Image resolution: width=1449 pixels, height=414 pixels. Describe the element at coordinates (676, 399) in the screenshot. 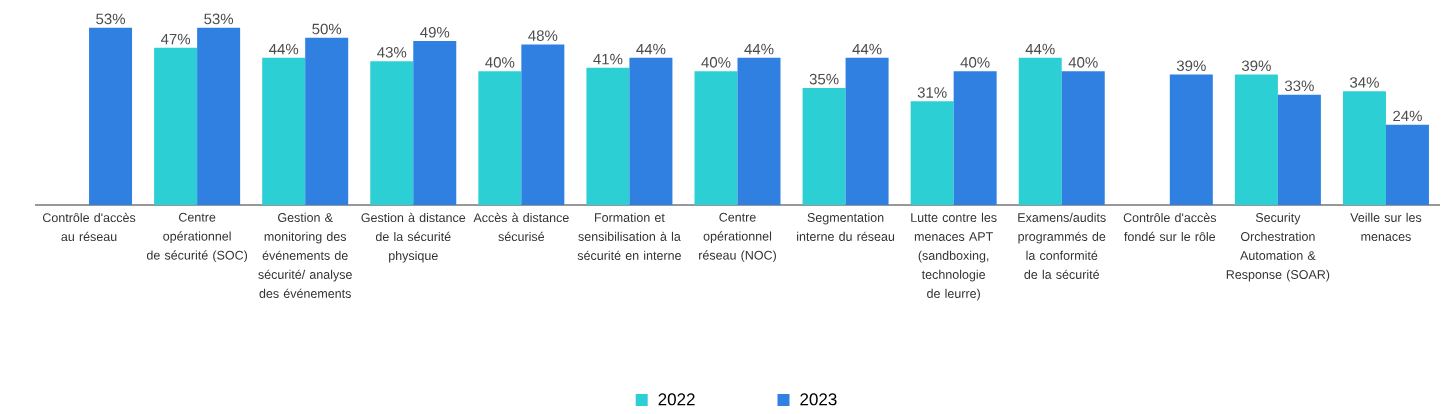

I see `legend-label: 2022` at that location.